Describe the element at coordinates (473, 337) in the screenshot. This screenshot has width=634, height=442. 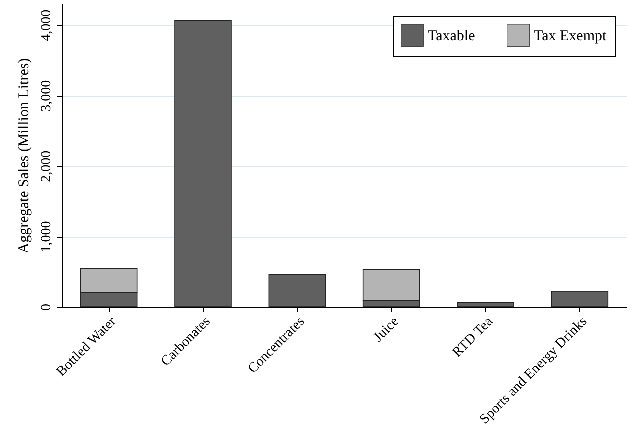
I see `x-tick-label: RTD Tea` at that location.